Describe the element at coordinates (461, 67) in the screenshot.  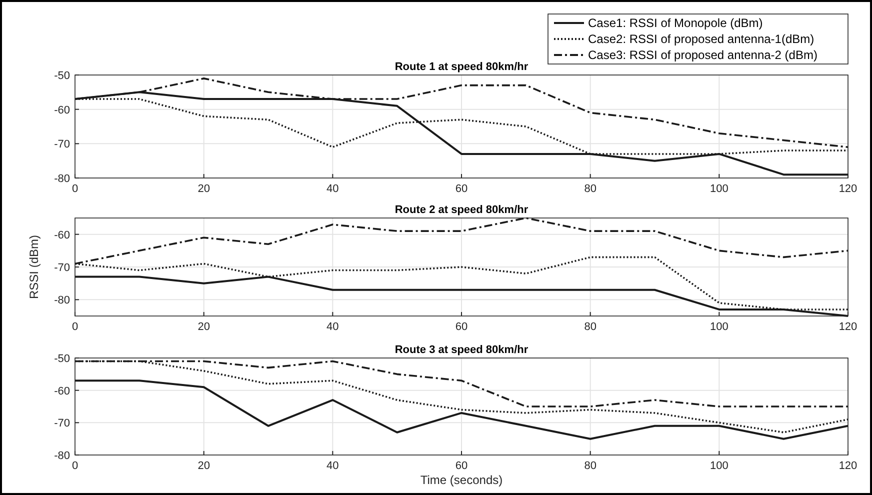
I see `chart-title: Route 1 at speed 80km/hr` at that location.